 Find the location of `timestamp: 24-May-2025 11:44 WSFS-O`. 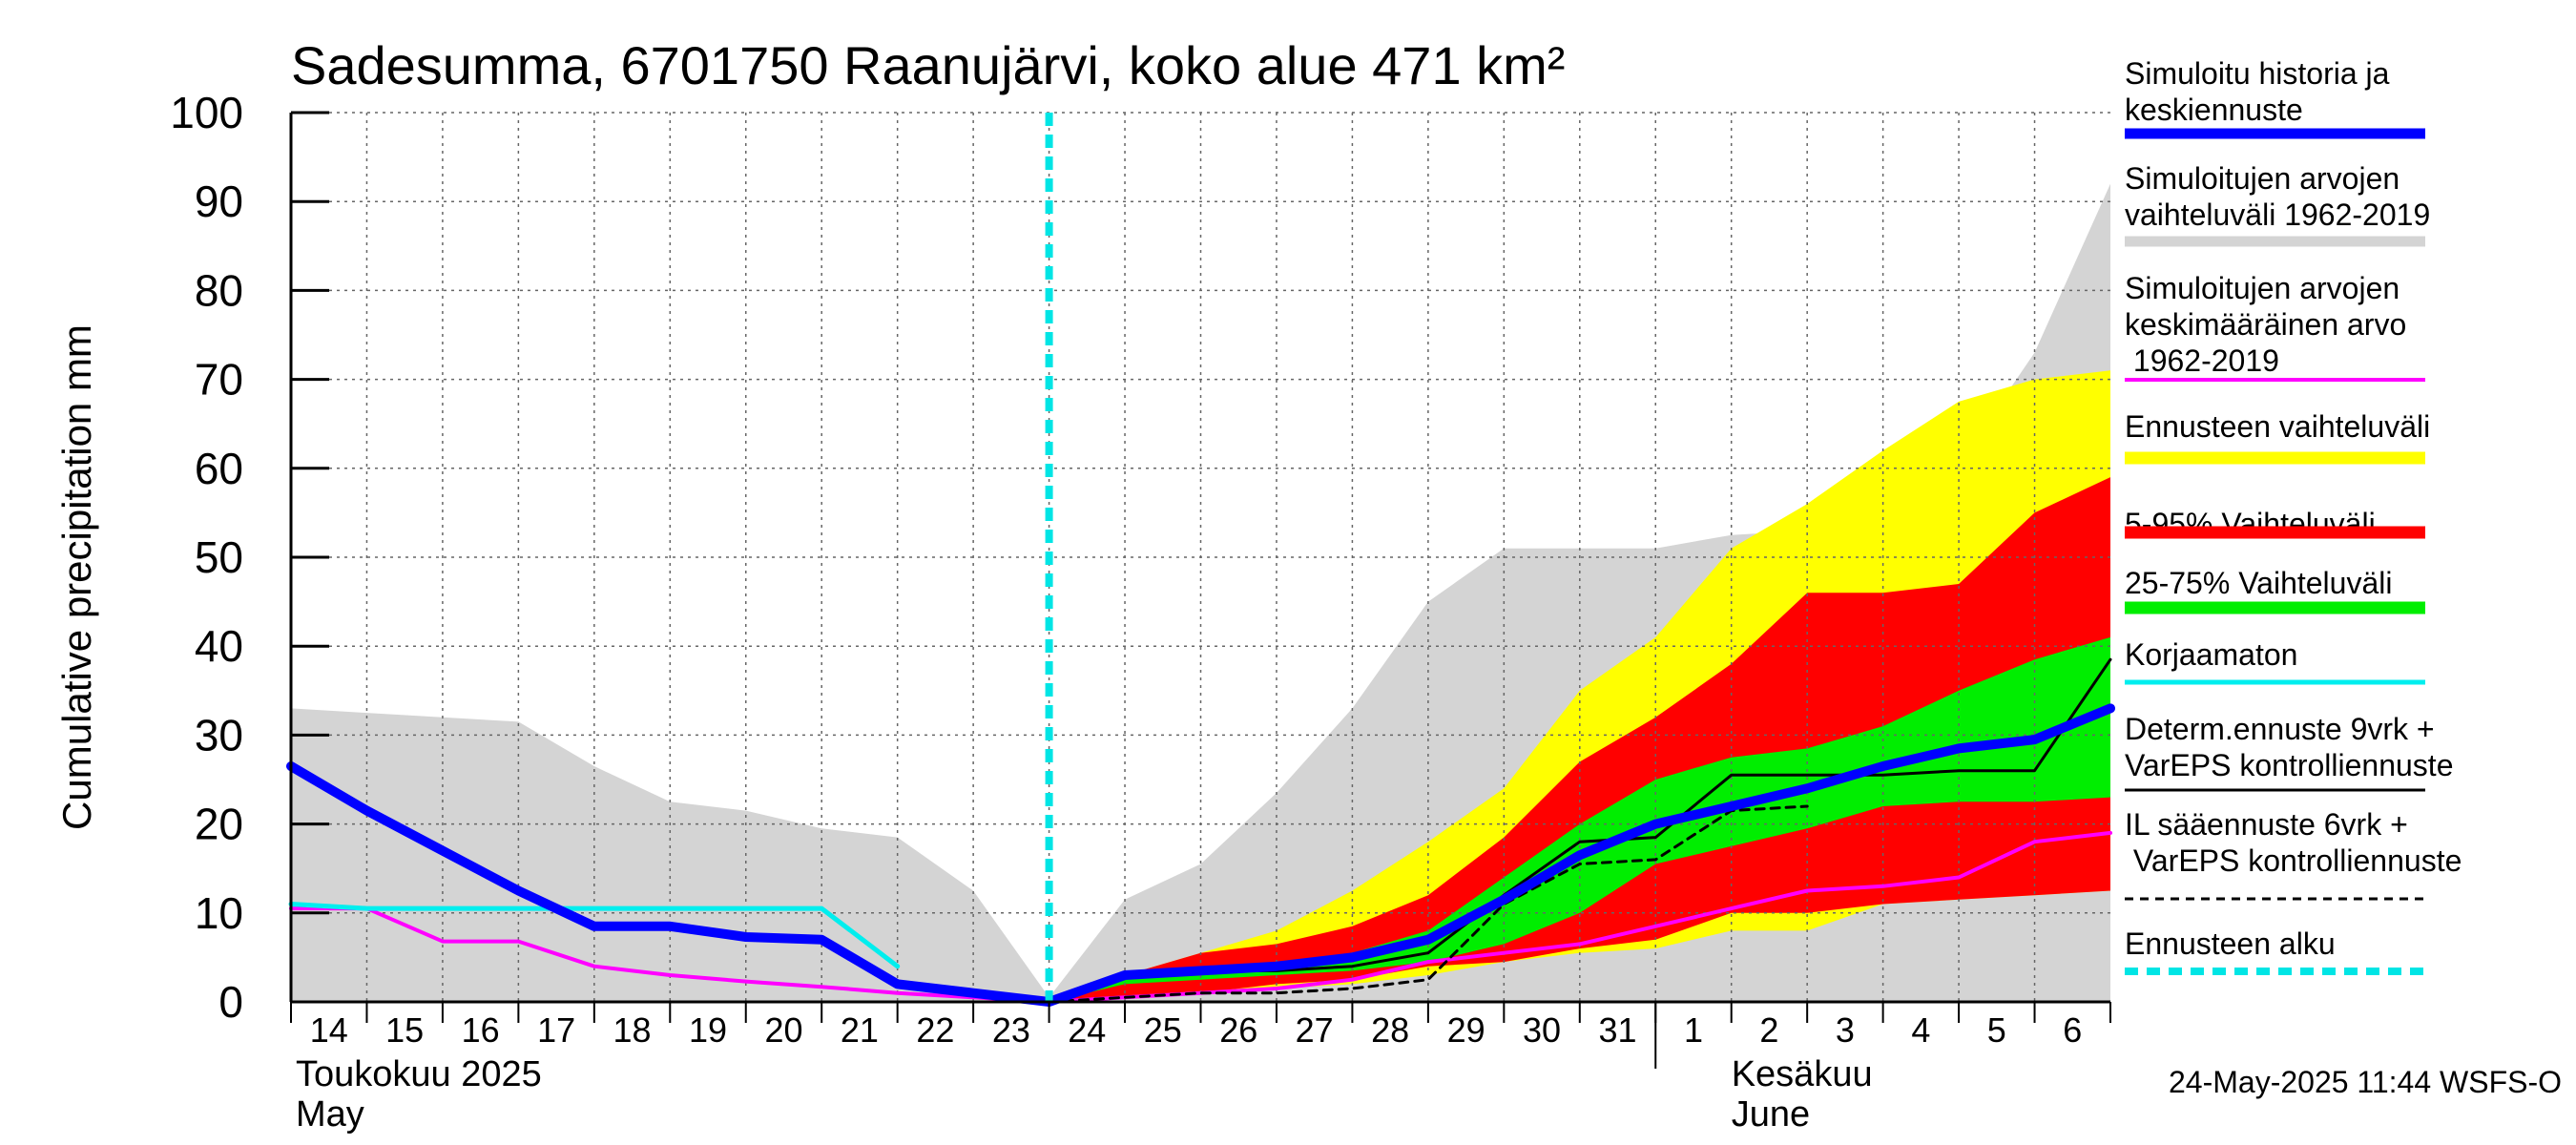

timestamp: 24-May-2025 11:44 WSFS-O is located at coordinates (2365, 1082).